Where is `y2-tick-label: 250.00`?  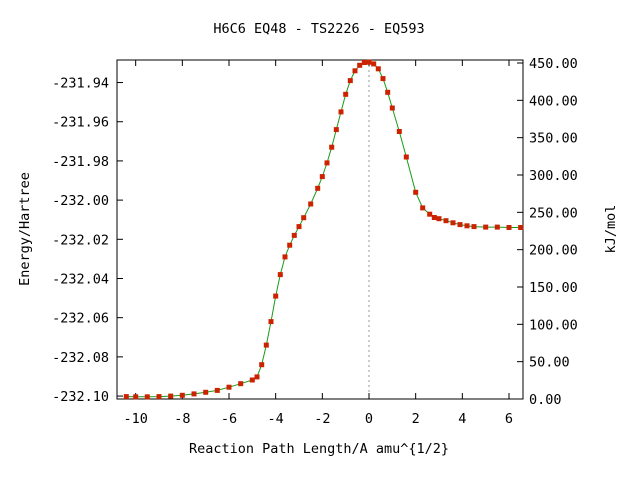
y2-tick-label: 250.00 is located at coordinates (553, 213).